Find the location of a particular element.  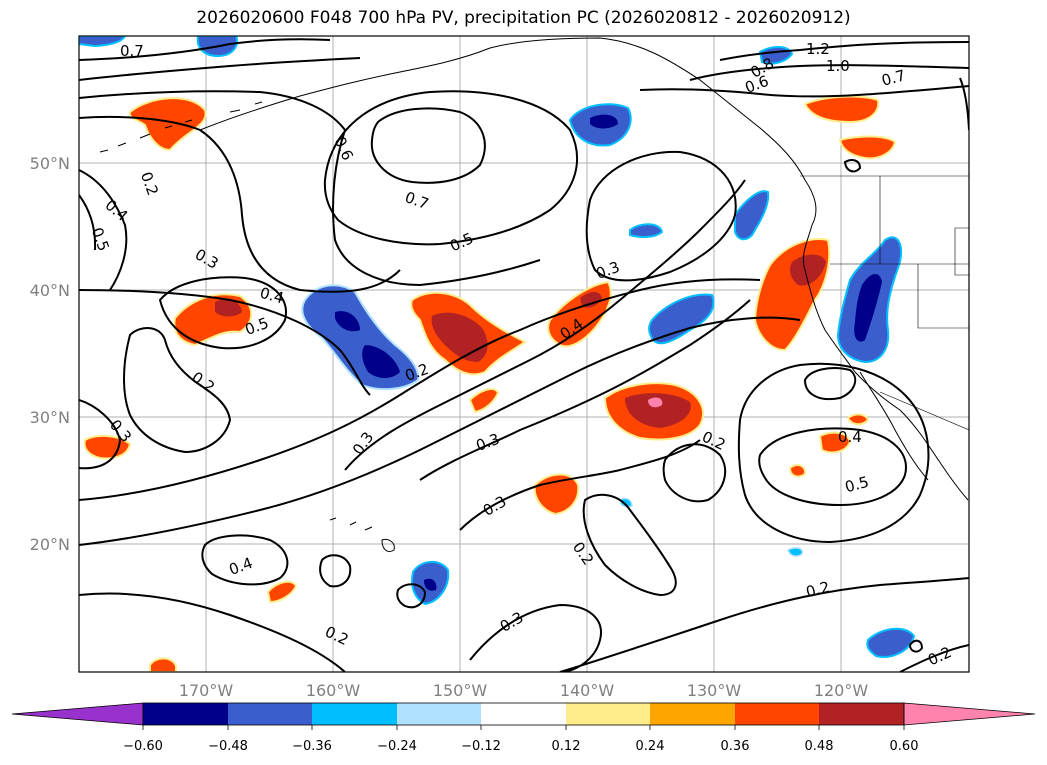

contour-label: 1.0 is located at coordinates (838, 66).